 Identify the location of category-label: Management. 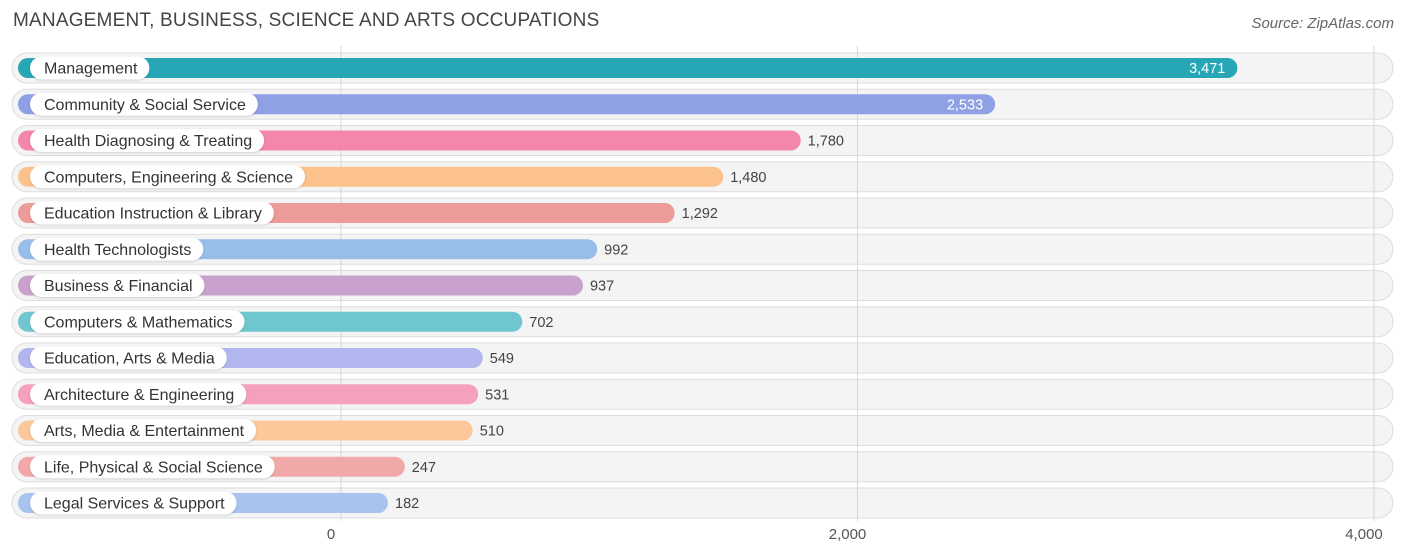
(91, 69).